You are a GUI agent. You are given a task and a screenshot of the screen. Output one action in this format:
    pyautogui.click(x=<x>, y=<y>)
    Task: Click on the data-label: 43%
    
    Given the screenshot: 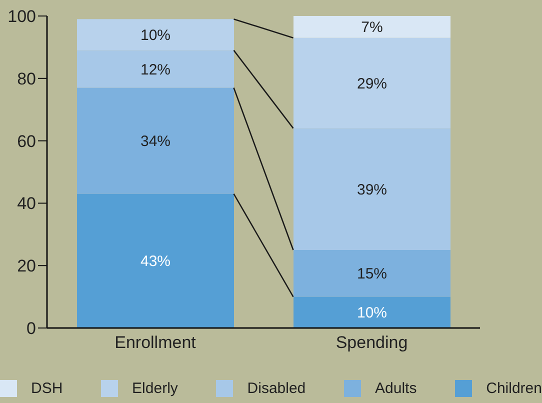 What is the action you would take?
    pyautogui.click(x=155, y=261)
    